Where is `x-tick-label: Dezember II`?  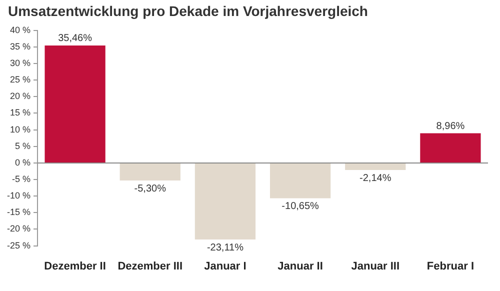 x-tick-label: Dezember II is located at coordinates (75, 266).